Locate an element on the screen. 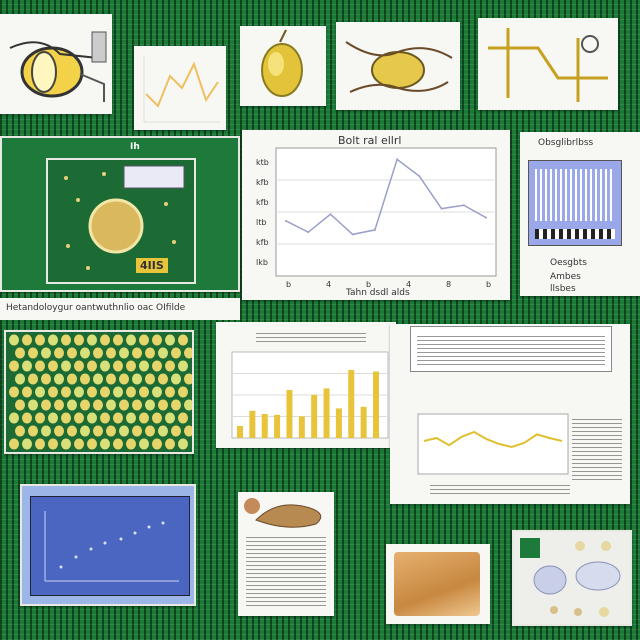 This screenshot has width=640, height=640. main-chart-x-tick: 8 is located at coordinates (449, 284).